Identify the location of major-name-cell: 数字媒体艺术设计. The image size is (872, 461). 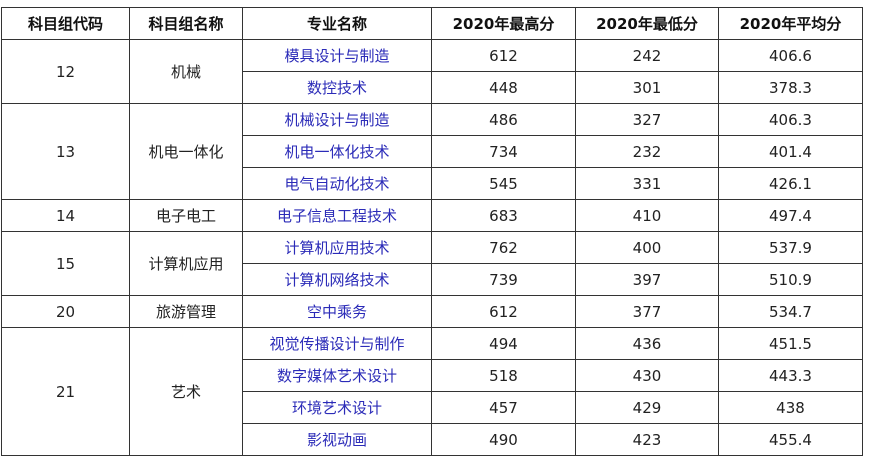
(337, 375).